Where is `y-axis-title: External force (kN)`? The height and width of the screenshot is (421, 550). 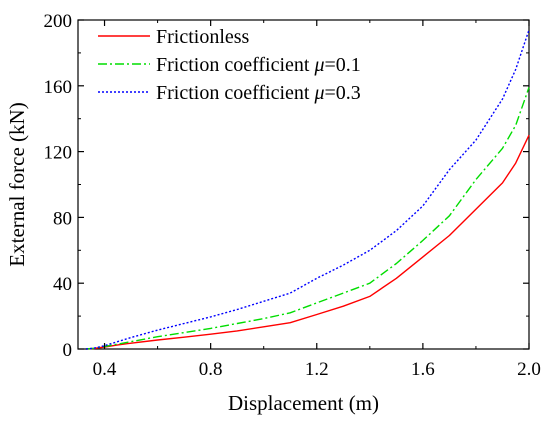
y-axis-title: External force (kN) is located at coordinates (17, 184).